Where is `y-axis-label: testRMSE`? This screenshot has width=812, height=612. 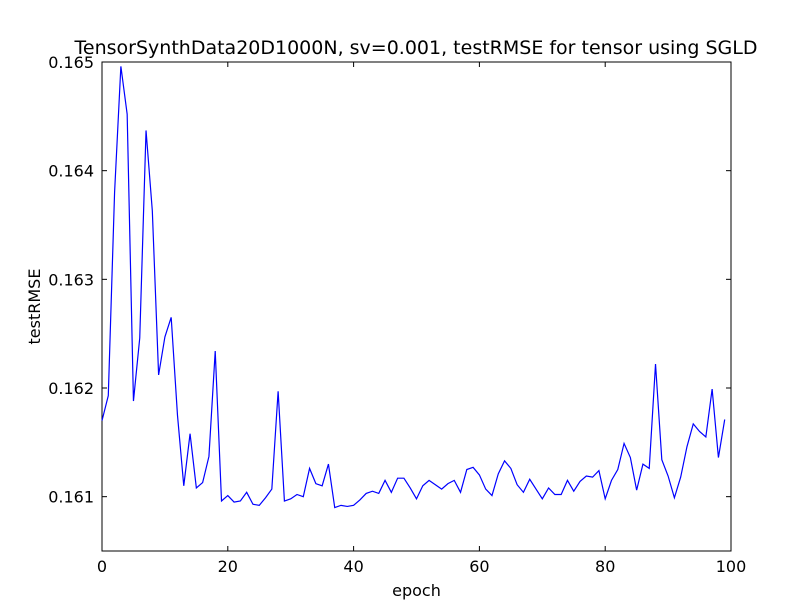 y-axis-label: testRMSE is located at coordinates (34, 307).